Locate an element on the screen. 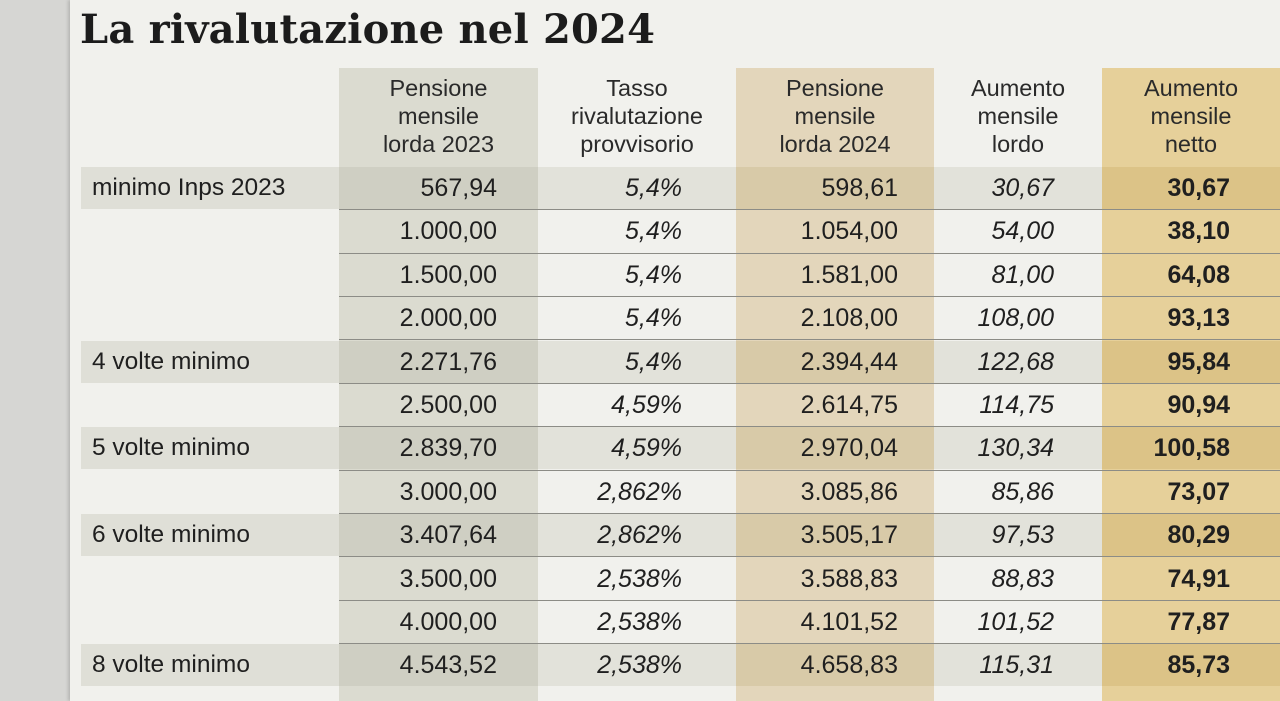 The image size is (1280, 701). cell-pensione-2023: 2.500,00 is located at coordinates (448, 405).